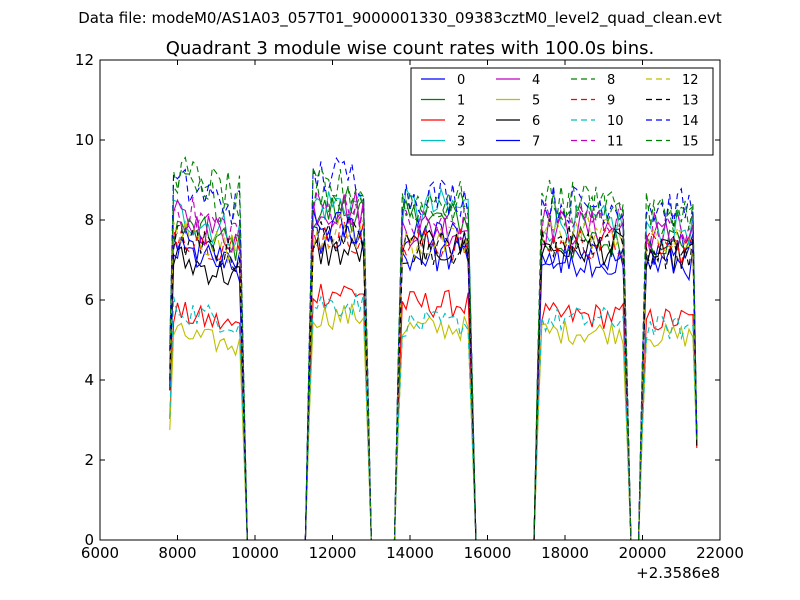  What do you see at coordinates (536, 80) in the screenshot?
I see `legend-label: 4` at bounding box center [536, 80].